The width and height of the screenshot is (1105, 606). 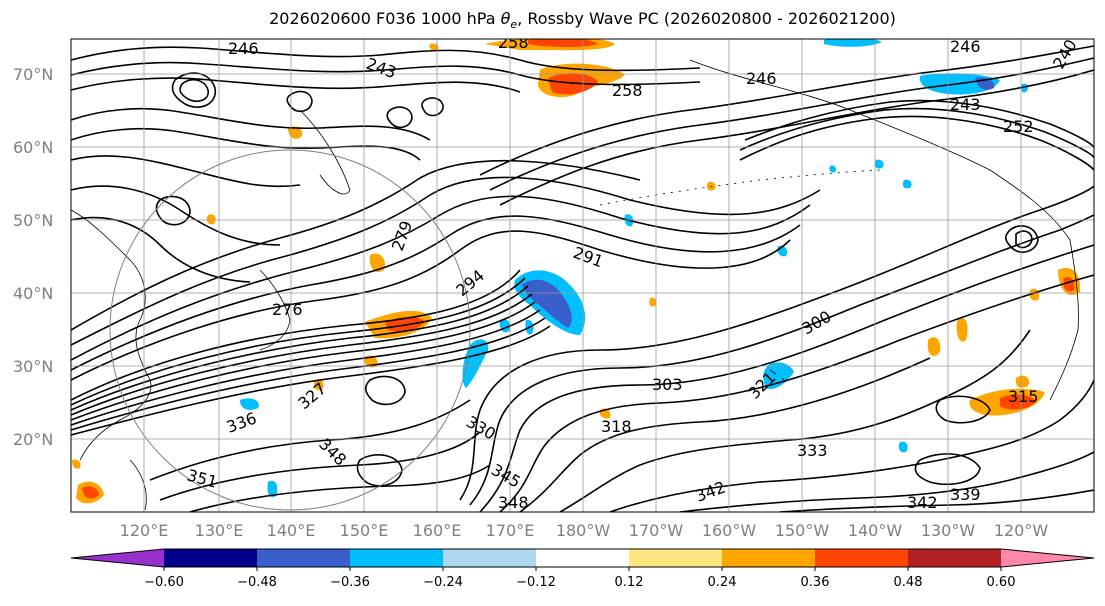 What do you see at coordinates (740, 187) in the screenshot?
I see `coastline-aleutians` at bounding box center [740, 187].